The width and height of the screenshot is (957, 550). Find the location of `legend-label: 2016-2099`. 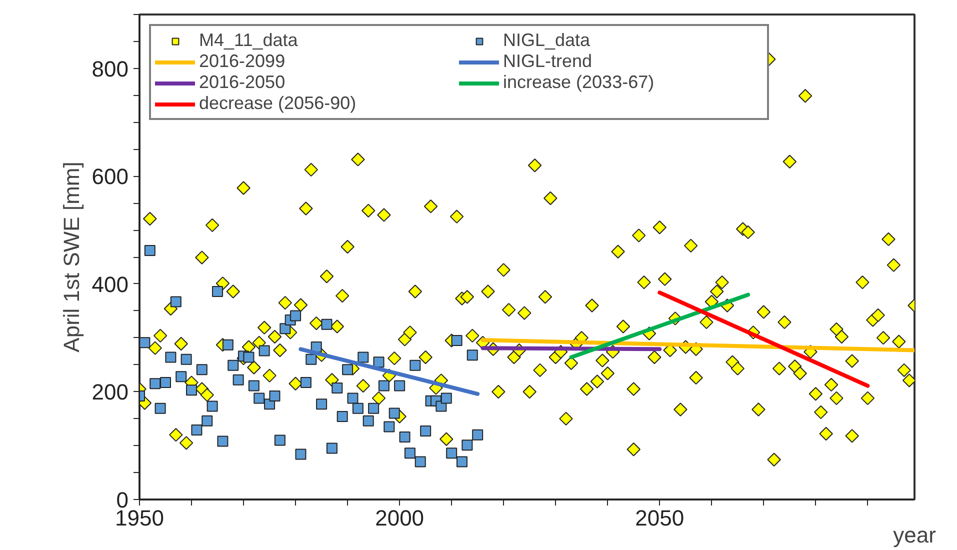

legend-label: 2016-2099 is located at coordinates (242, 61).